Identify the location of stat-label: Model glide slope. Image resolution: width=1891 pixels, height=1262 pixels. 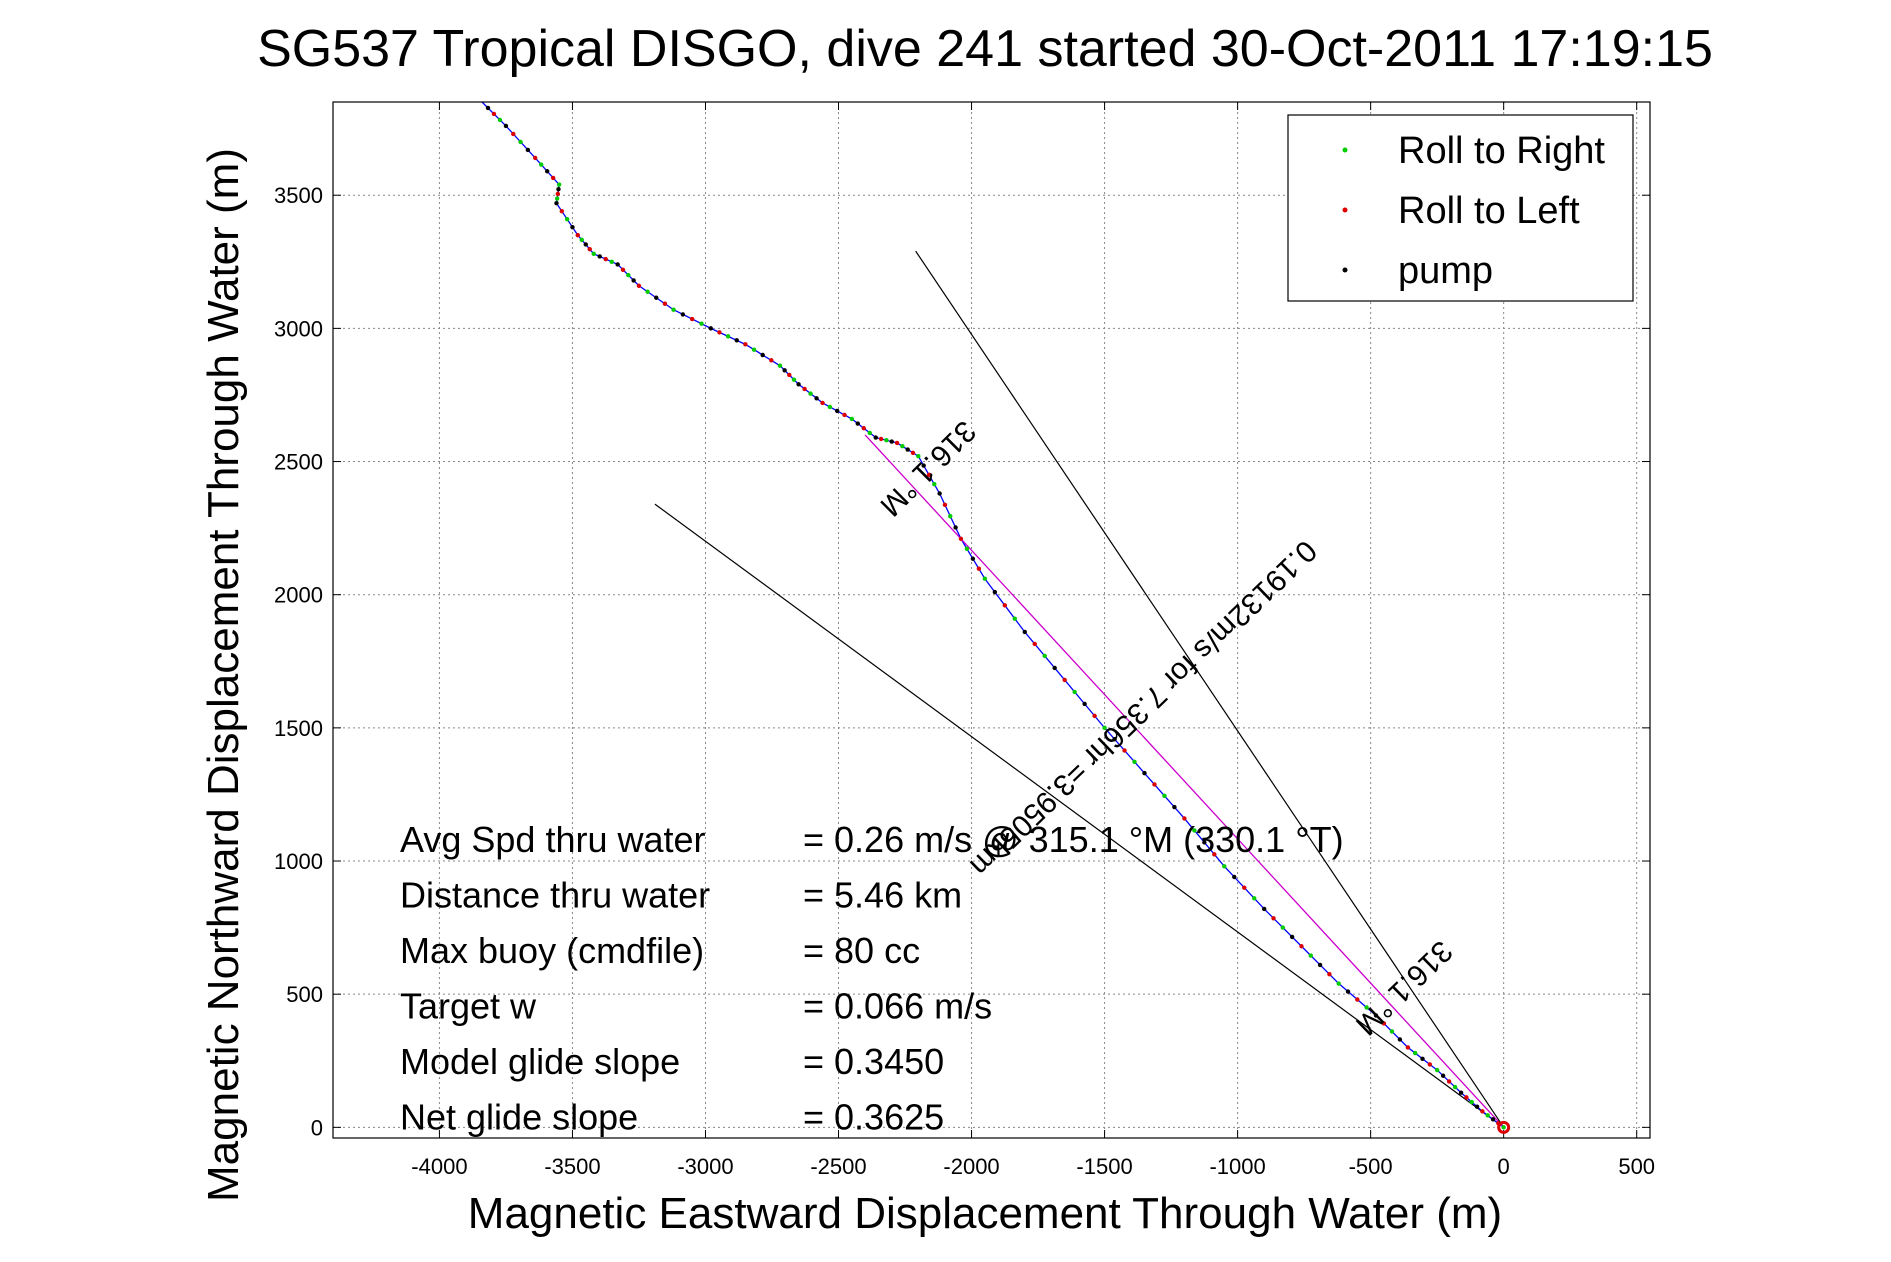
(540, 1061).